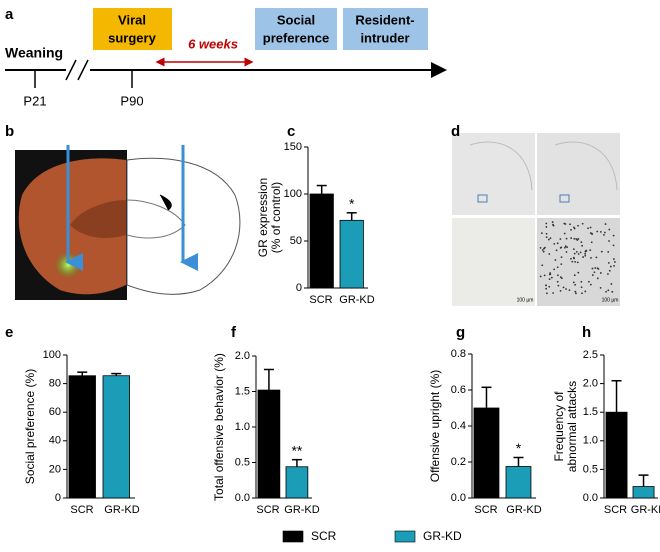 The height and width of the screenshot is (552, 660). I want to click on panel-label: f, so click(234, 332).